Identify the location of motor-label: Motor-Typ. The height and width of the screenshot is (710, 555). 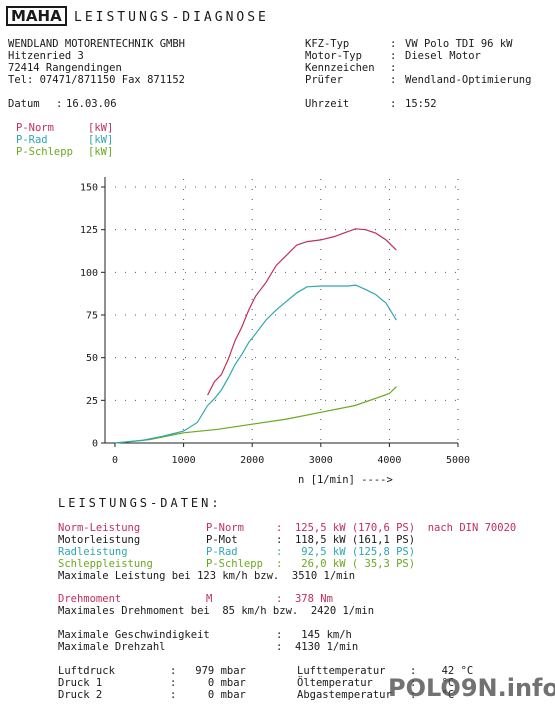
(333, 56).